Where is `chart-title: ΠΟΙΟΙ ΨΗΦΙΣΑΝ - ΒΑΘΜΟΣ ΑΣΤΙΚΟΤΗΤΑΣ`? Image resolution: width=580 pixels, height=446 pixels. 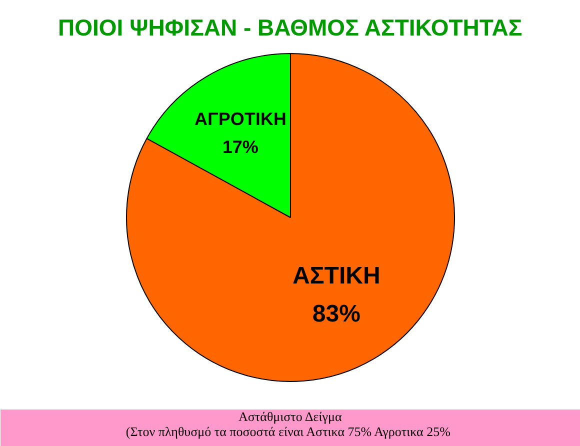
chart-title: ΠΟΙΟΙ ΨΗΦΙΣΑΝ - ΒΑΘΜΟΣ ΑΣΤΙΚΟΤΗΤΑΣ is located at coordinates (290, 27).